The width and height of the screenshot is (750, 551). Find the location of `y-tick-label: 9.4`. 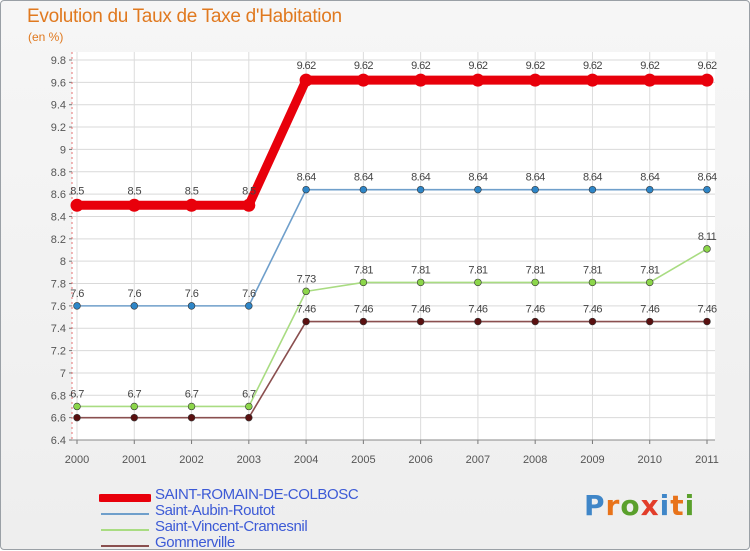

y-tick-label: 9.4 is located at coordinates (58, 106).